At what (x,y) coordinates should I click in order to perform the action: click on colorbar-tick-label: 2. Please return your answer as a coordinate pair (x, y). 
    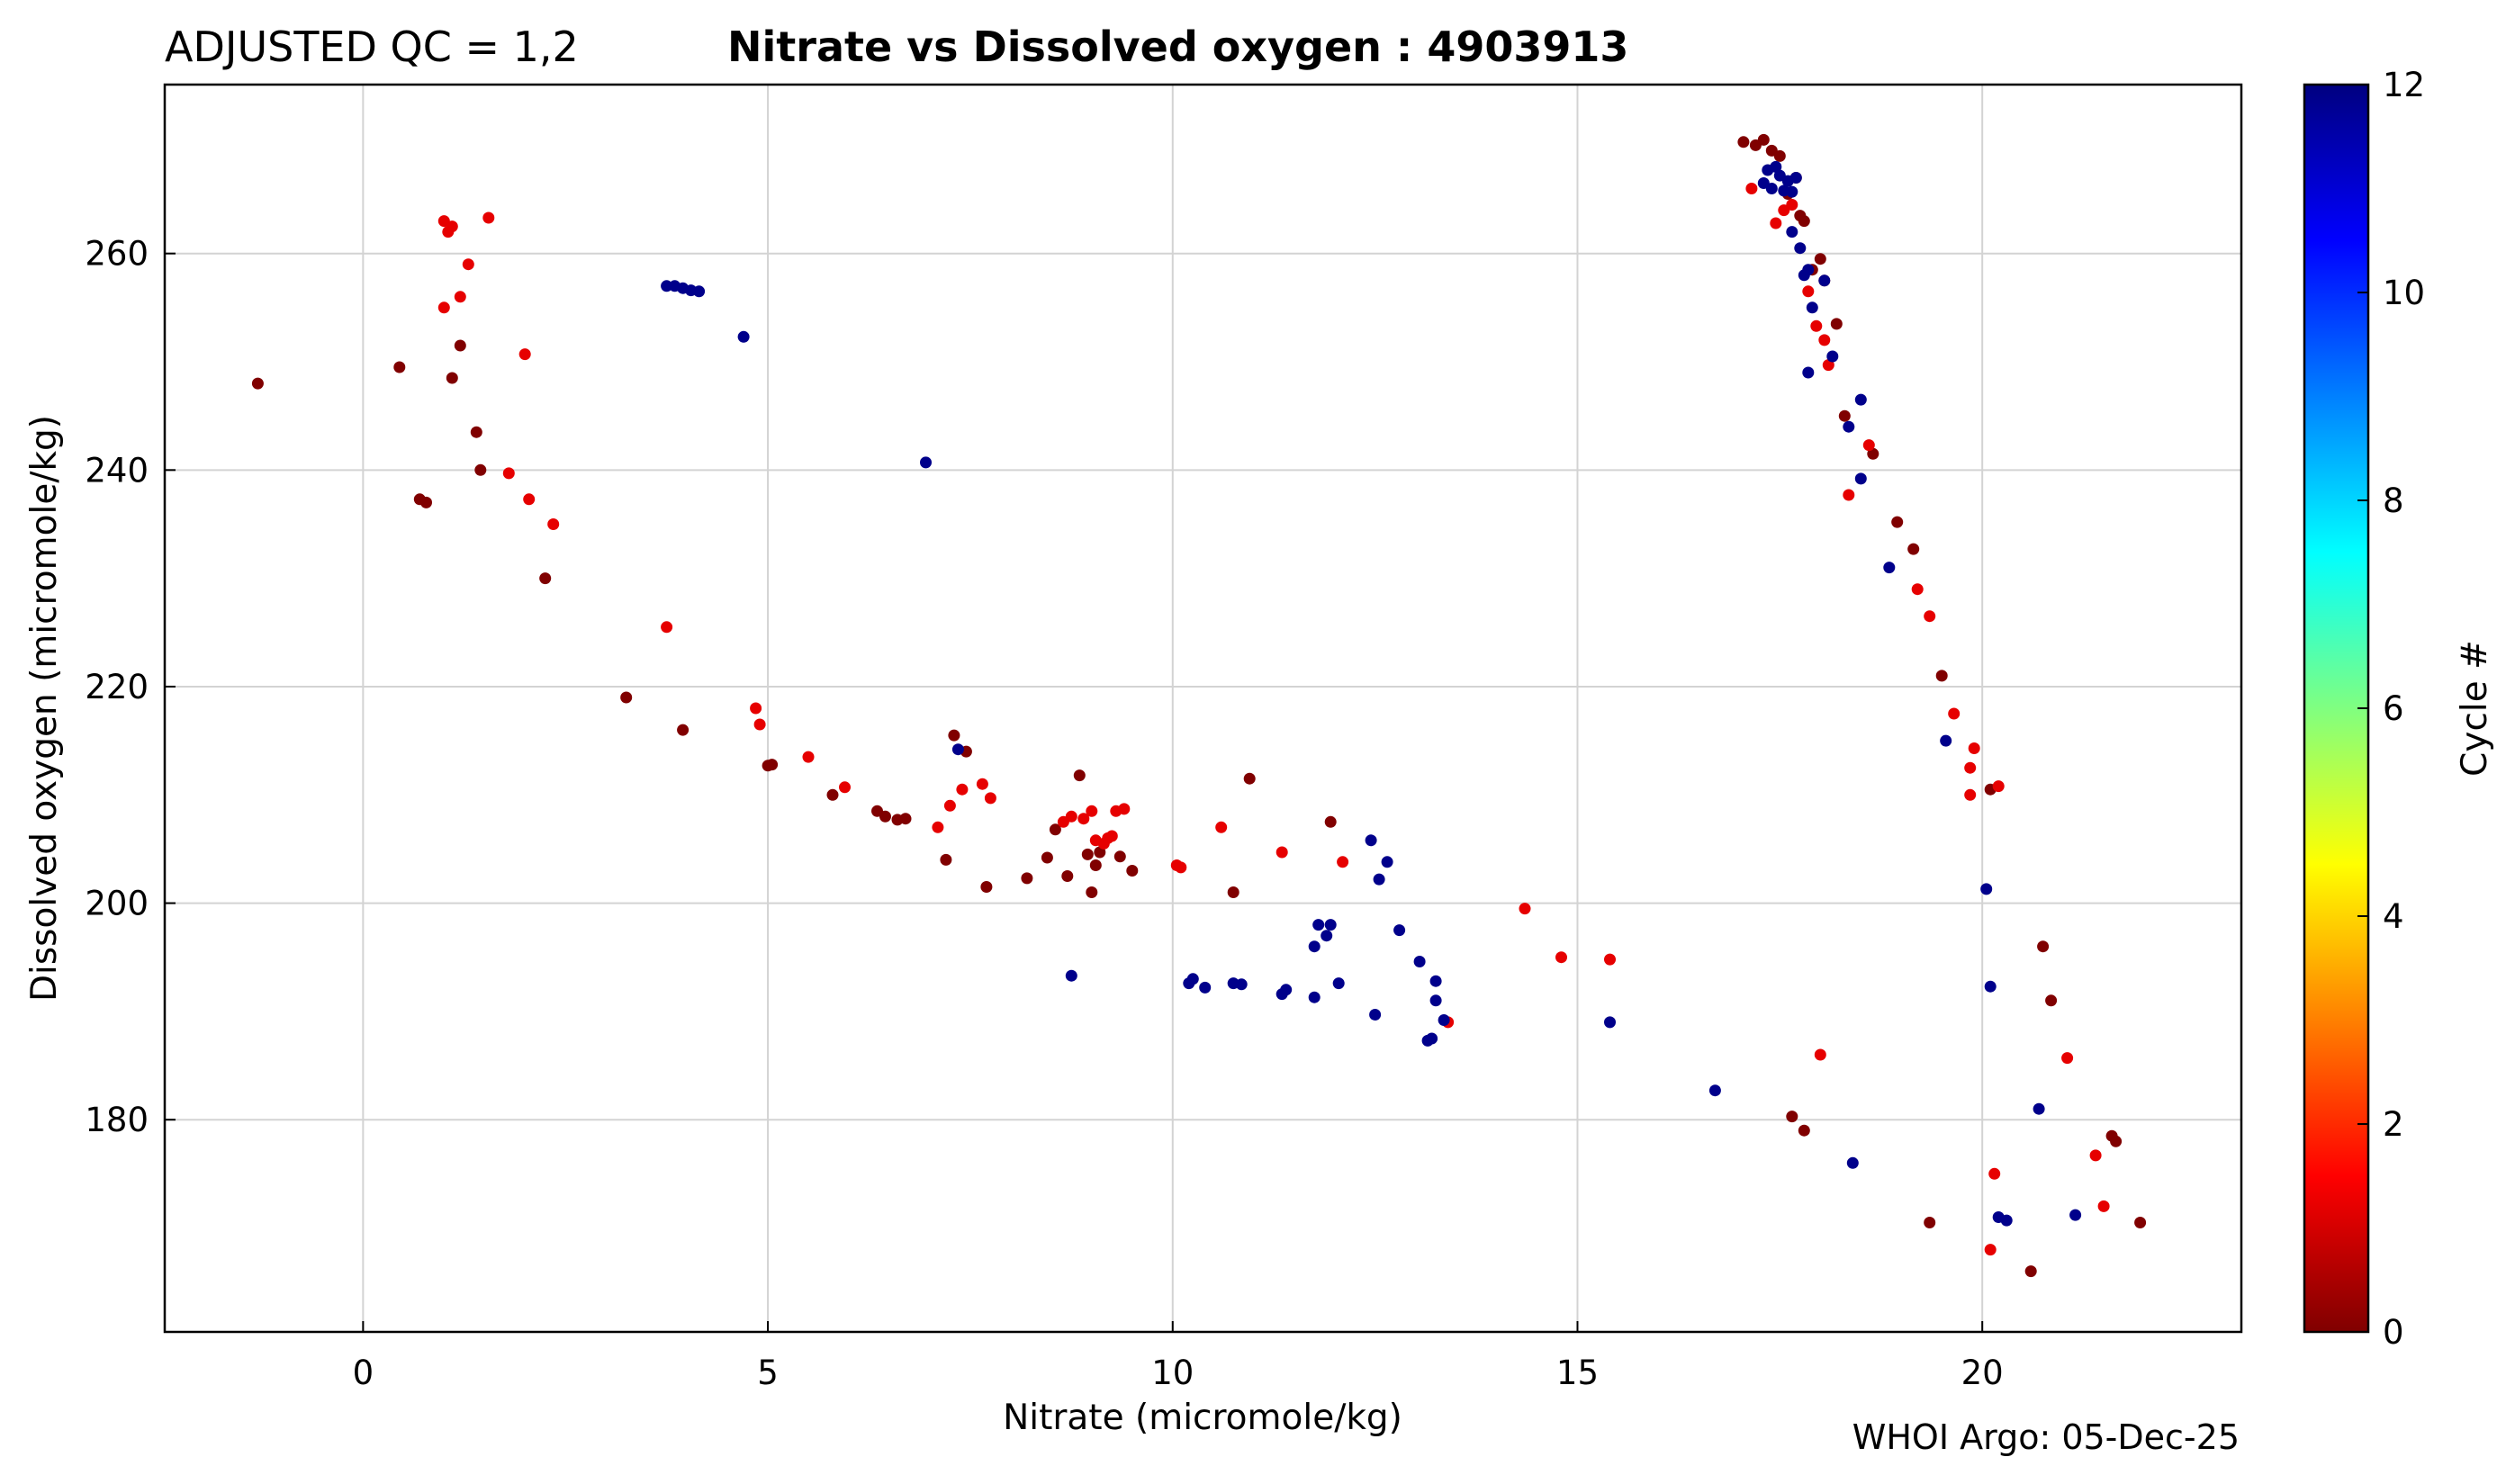
    Looking at the image, I should click on (2393, 1124).